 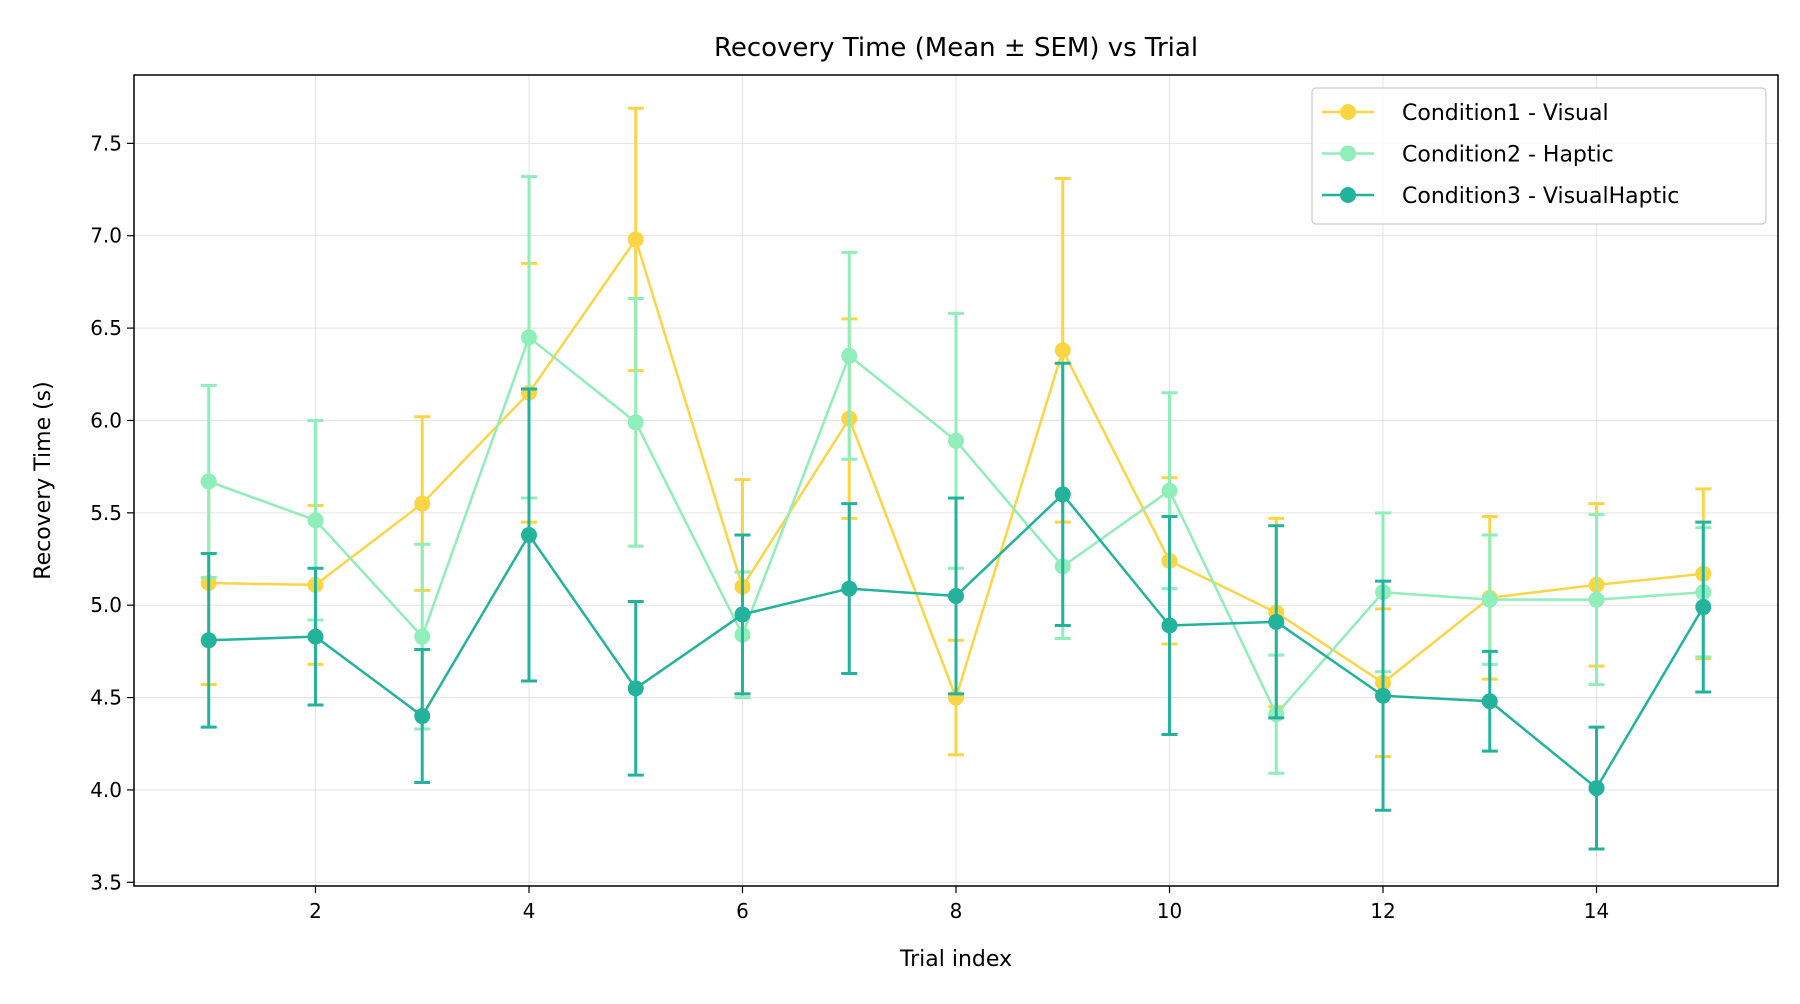 I want to click on legend-label: Condition3 - VisualHaptic, so click(x=1540, y=196).